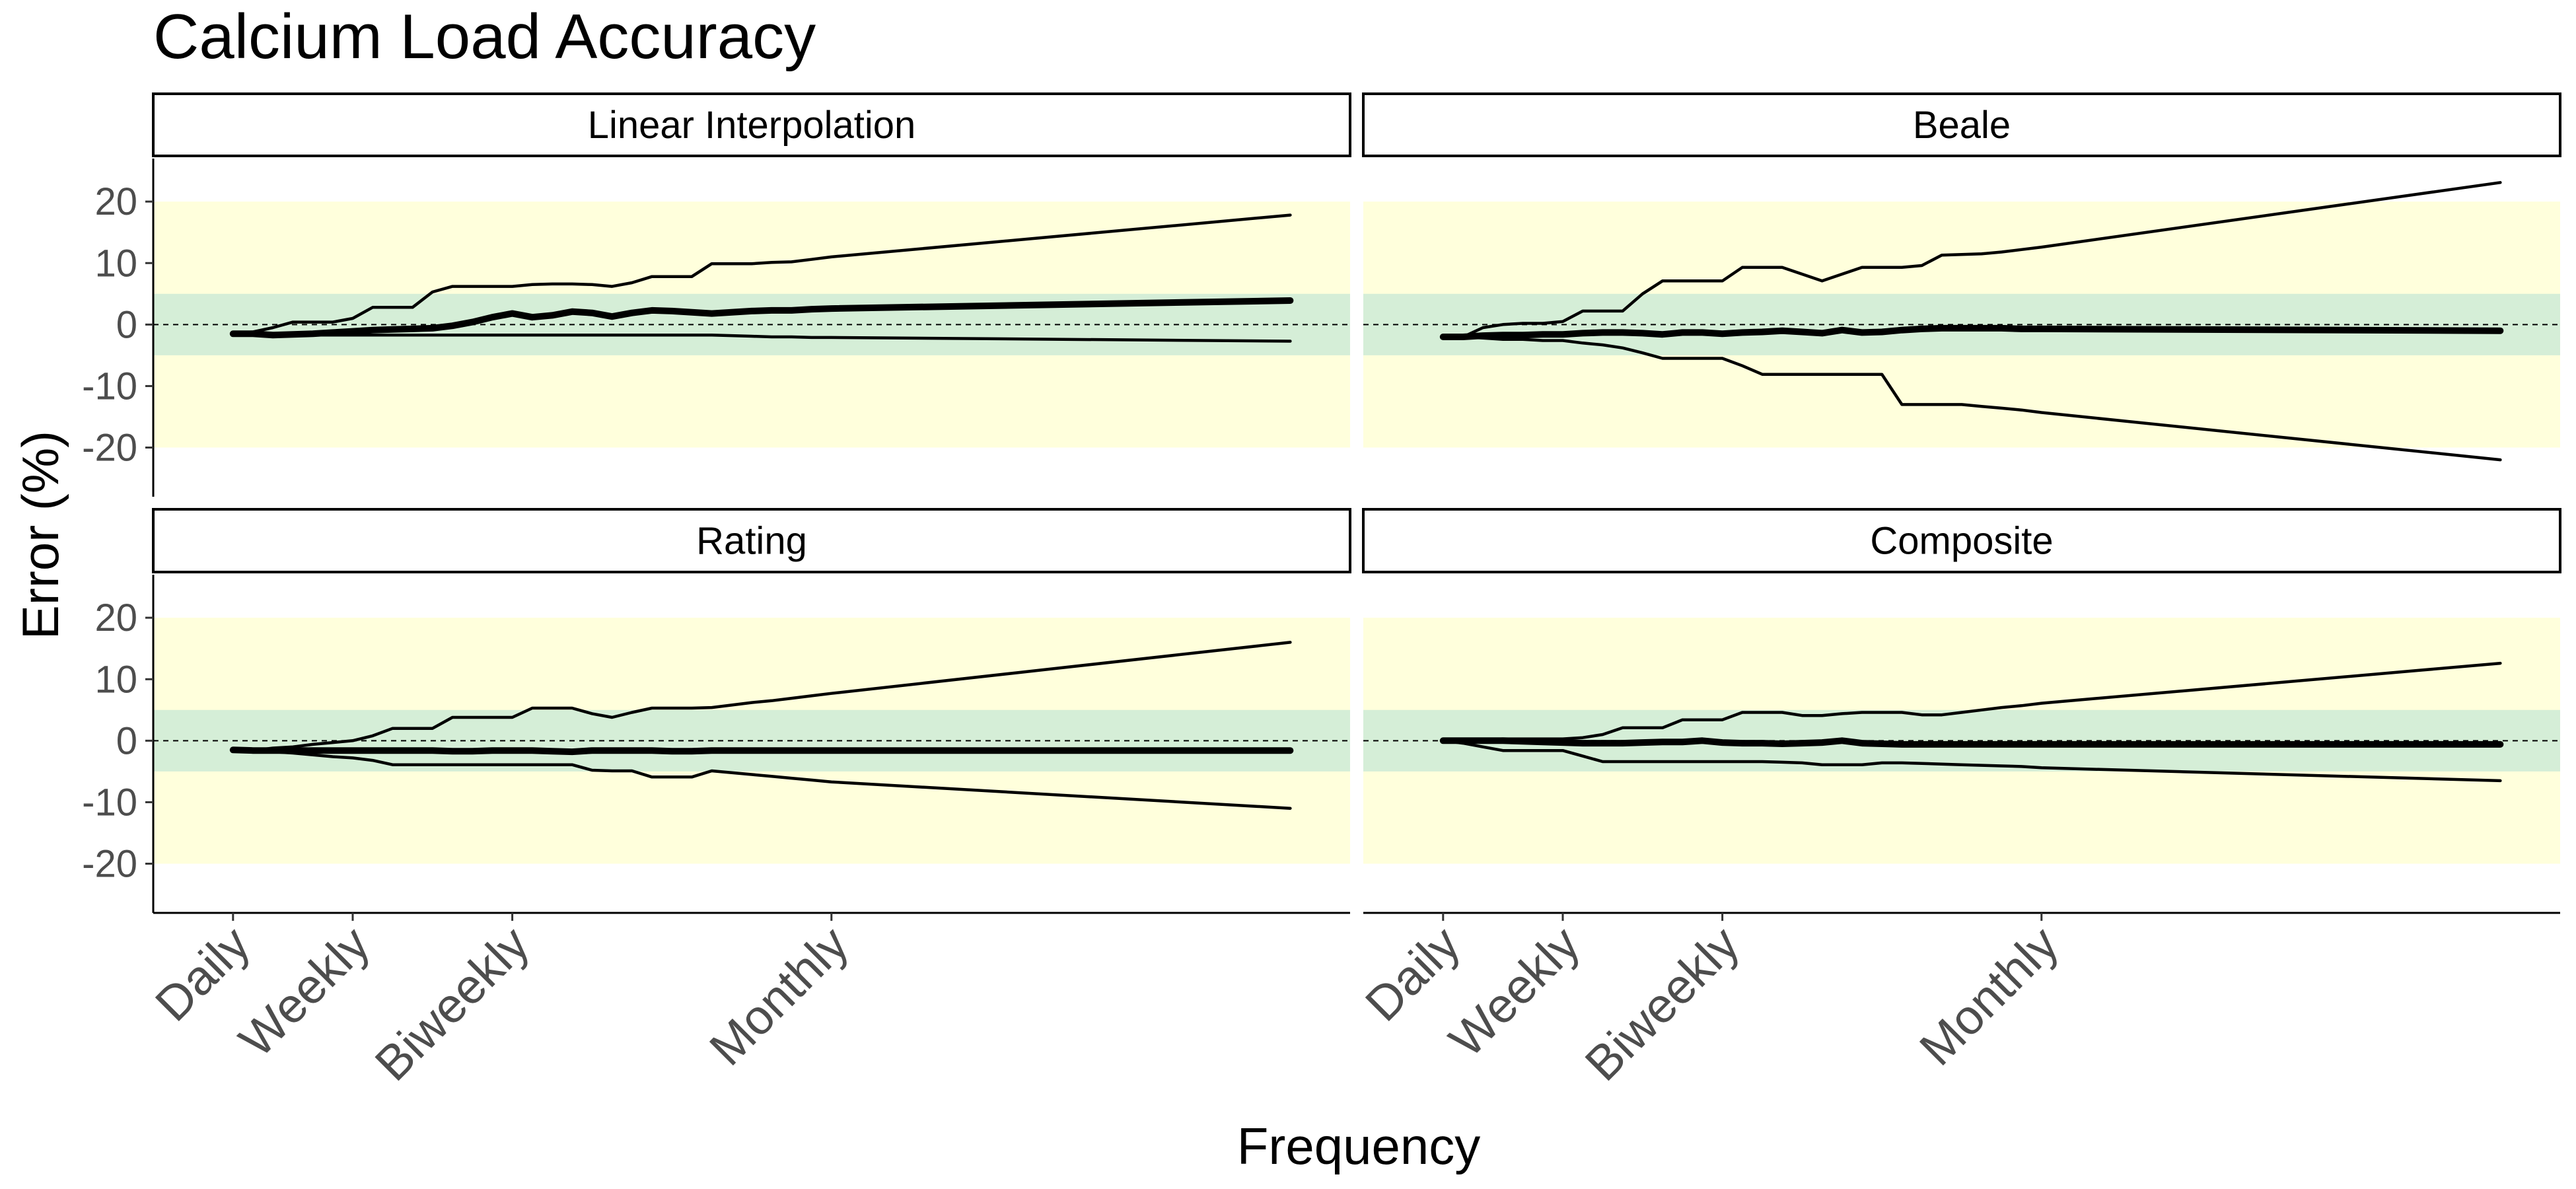 This screenshot has height=1189, width=2576. What do you see at coordinates (1971, 332) in the screenshot?
I see `panel-beale-median-line` at bounding box center [1971, 332].